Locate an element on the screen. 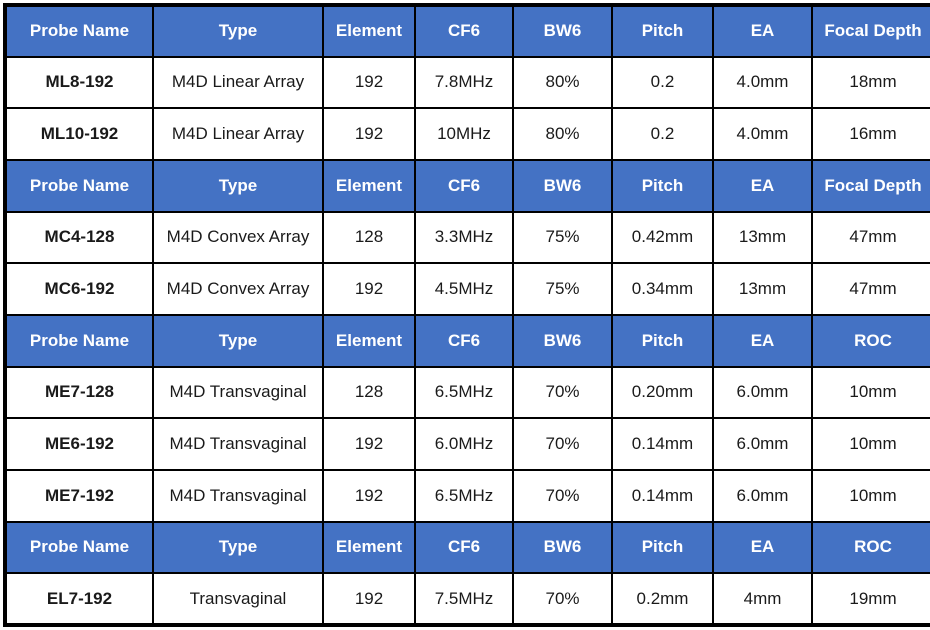 This screenshot has height=630, width=930. spec-cell: 10MHz is located at coordinates (464, 134).